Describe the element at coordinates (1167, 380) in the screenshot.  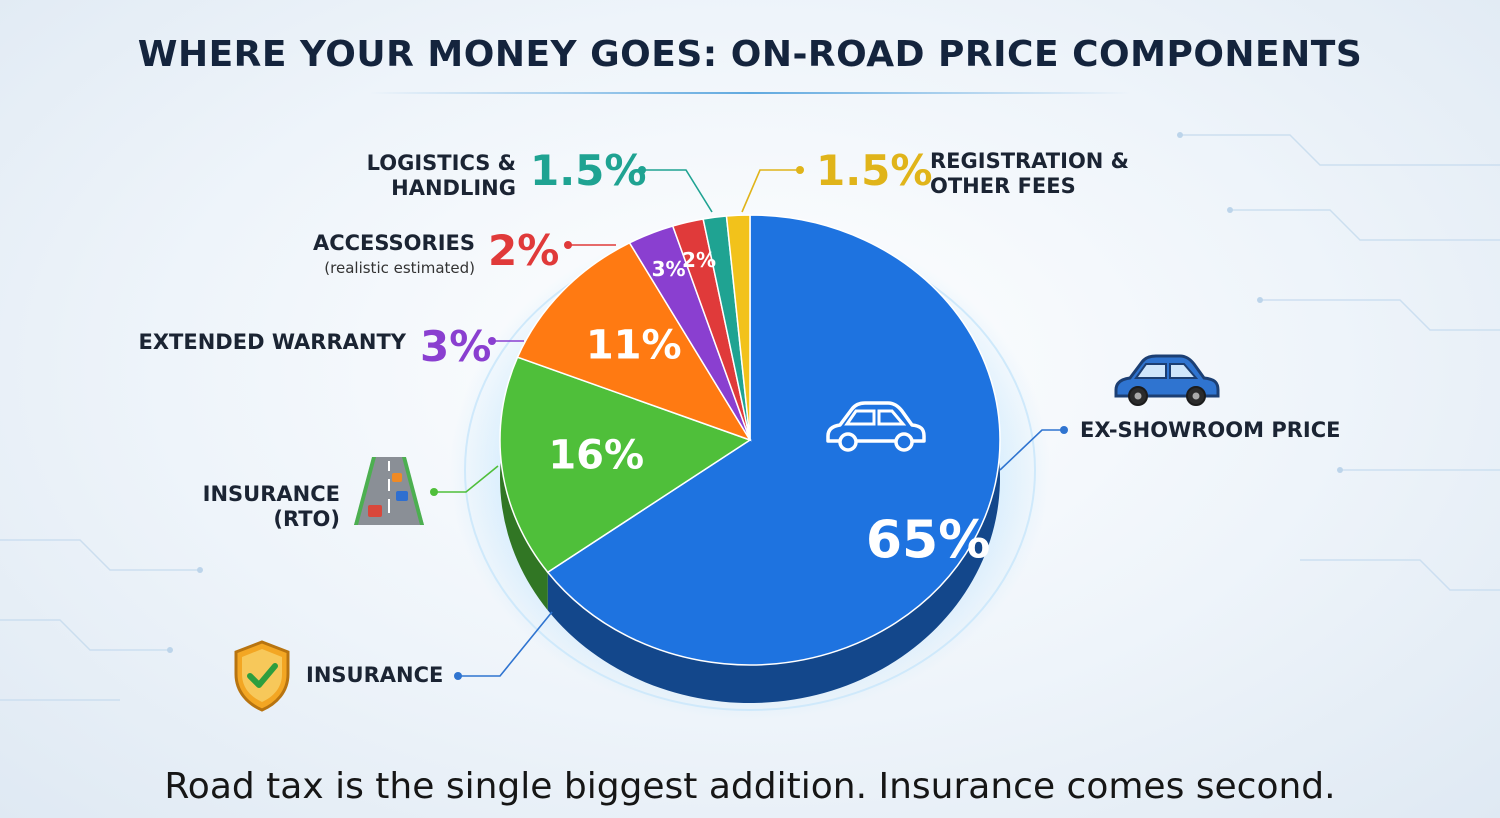
I see `car-icon` at that location.